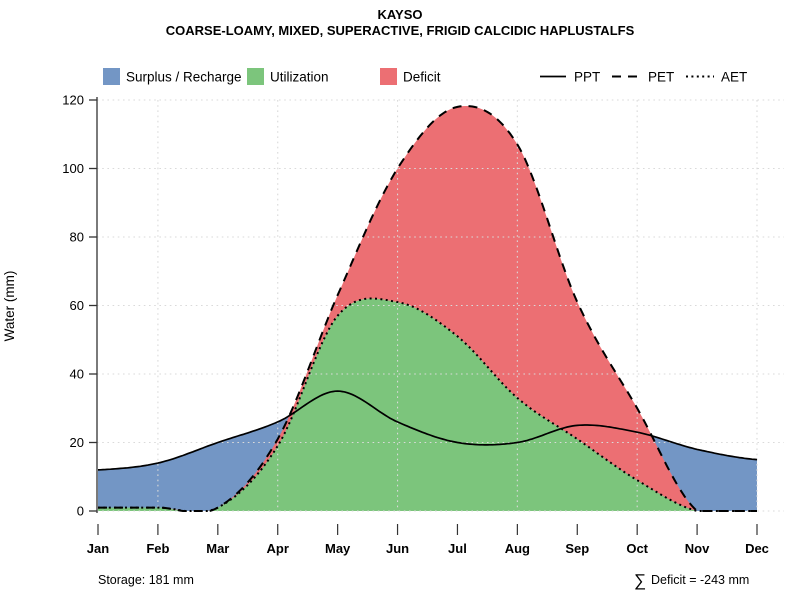 The image size is (800, 600). I want to click on utilization-swatch, so click(255, 76).